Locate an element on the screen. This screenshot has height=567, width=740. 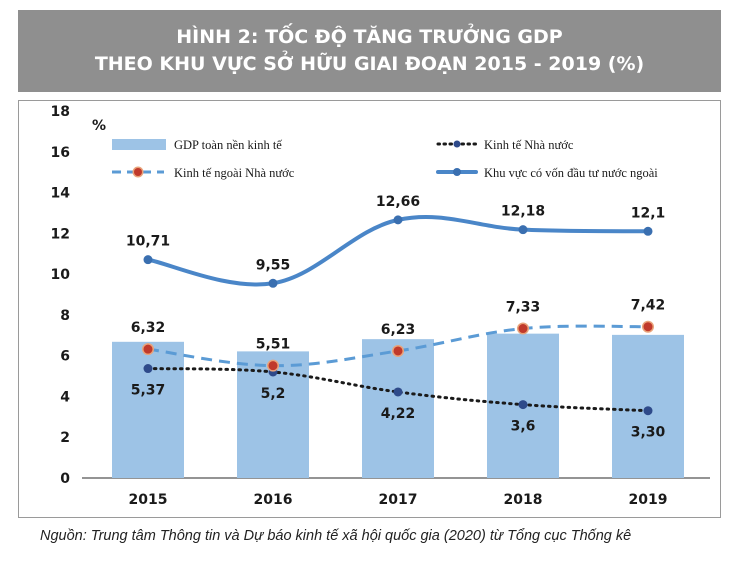
legend-label-fdi: Khu vực có vốn đầu tư nước ngoài is located at coordinates (571, 173).